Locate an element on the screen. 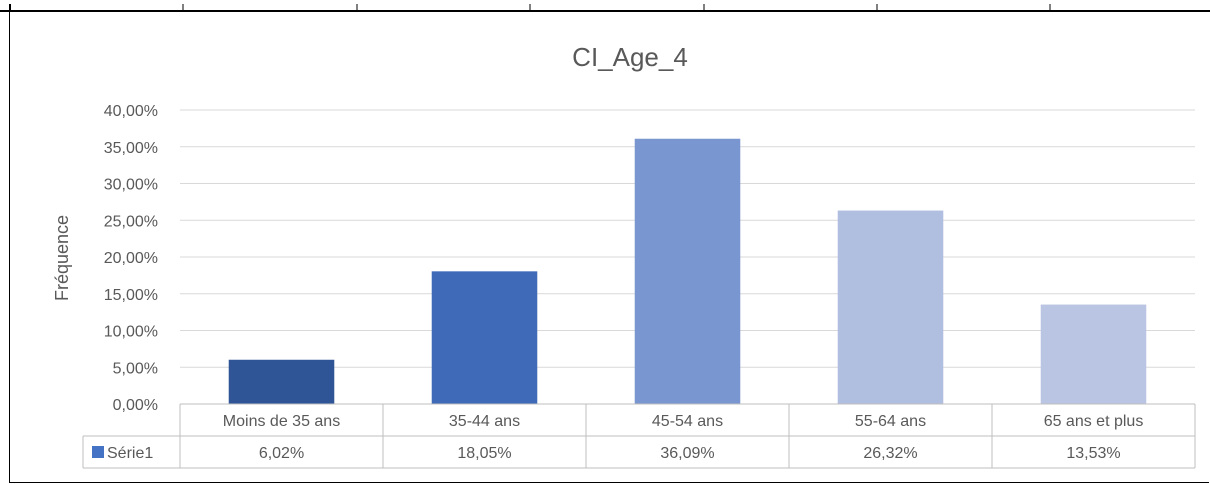 The width and height of the screenshot is (1210, 484). data-label: 18,05% is located at coordinates (484, 453).